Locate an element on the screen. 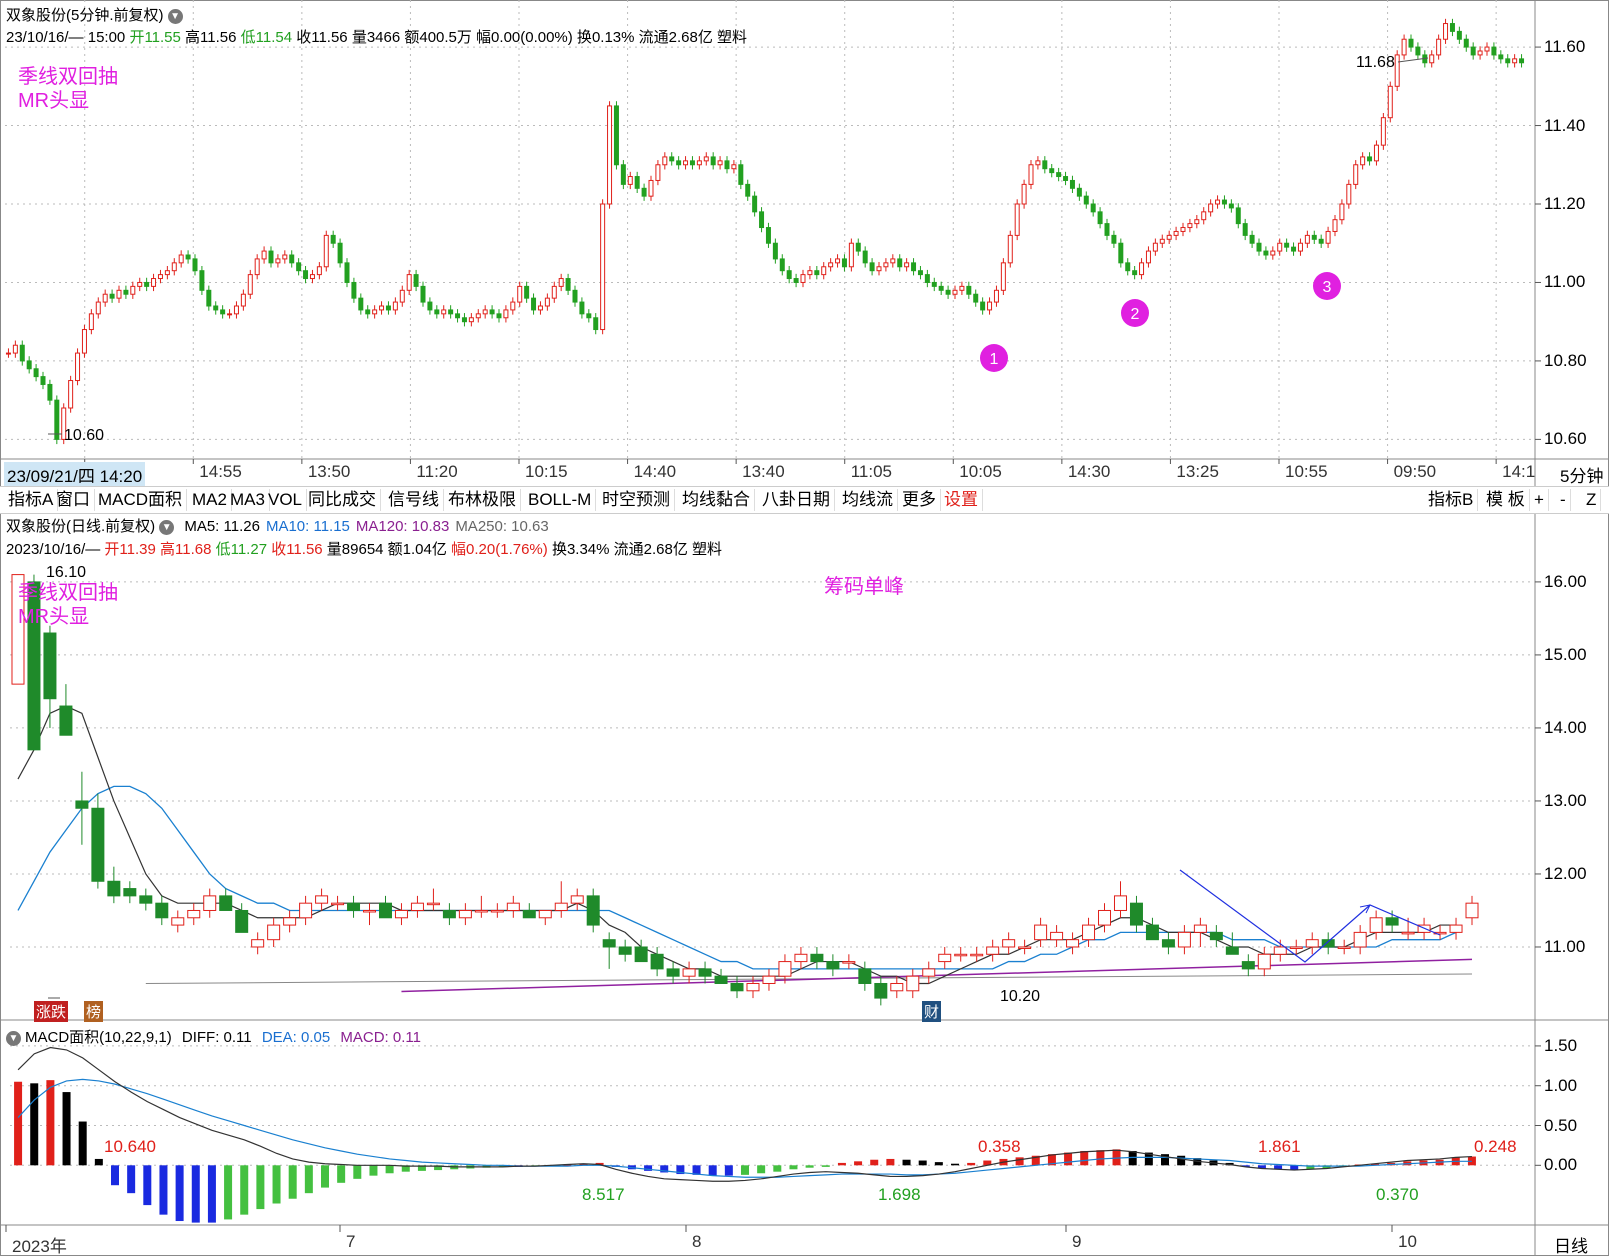 This screenshot has width=1609, height=1257. macd-period-label: 日线 is located at coordinates (1571, 1246).